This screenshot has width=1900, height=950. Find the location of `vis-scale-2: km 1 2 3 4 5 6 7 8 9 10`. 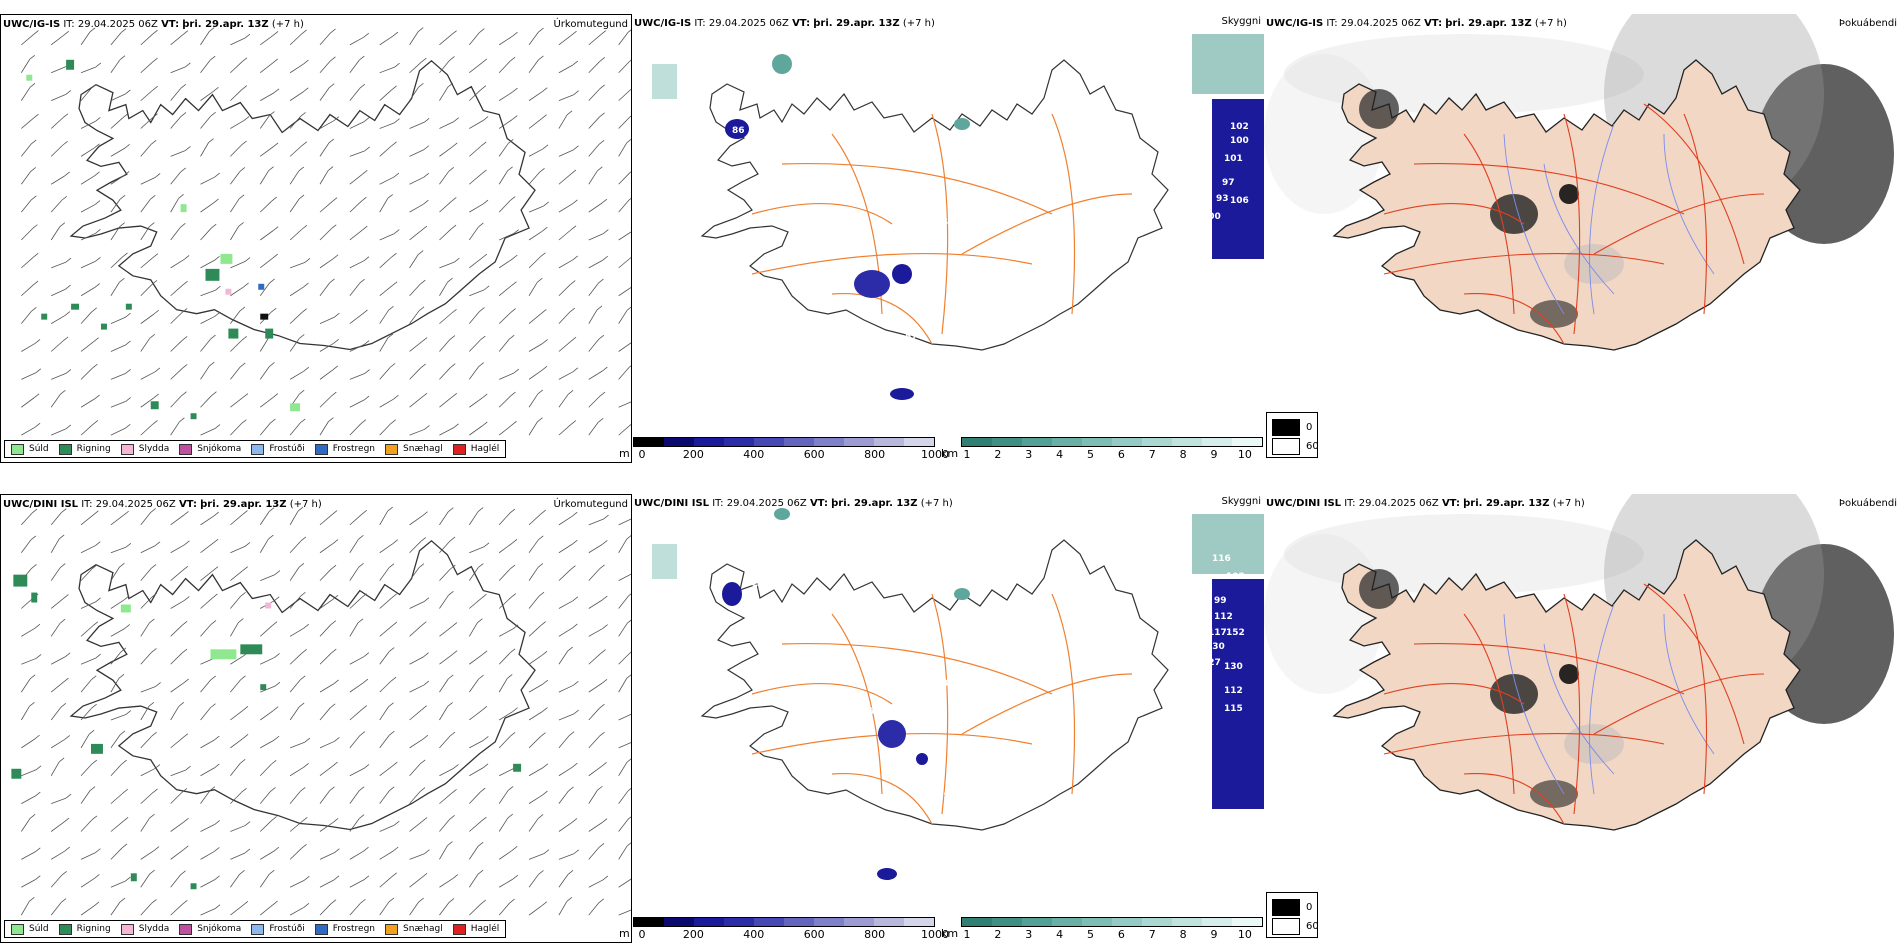

vis-scale-2: km 1 2 3 4 5 6 7 8 9 10 is located at coordinates (1102, 929).